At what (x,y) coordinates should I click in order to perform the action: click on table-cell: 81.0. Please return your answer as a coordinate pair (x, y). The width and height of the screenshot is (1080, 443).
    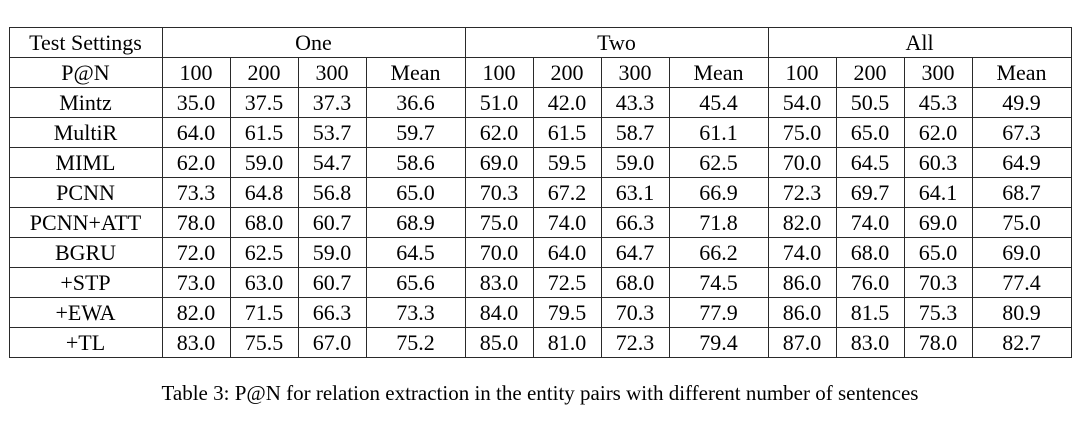
    Looking at the image, I should click on (567, 342).